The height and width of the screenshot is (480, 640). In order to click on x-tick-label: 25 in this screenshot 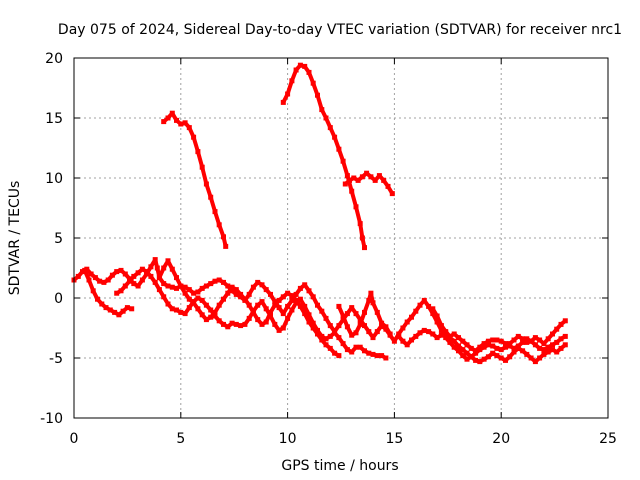, I will do `click(608, 439)`.